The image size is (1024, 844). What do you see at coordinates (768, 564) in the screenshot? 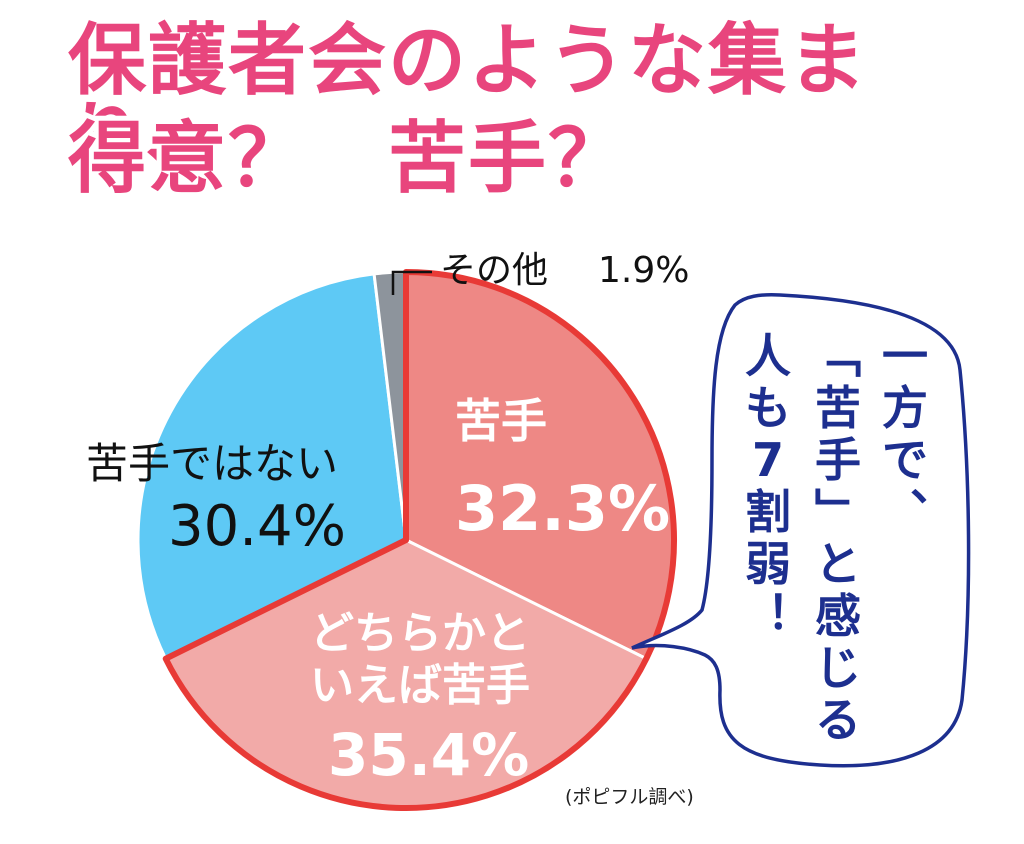
I see `callout-char: 弱` at bounding box center [768, 564].